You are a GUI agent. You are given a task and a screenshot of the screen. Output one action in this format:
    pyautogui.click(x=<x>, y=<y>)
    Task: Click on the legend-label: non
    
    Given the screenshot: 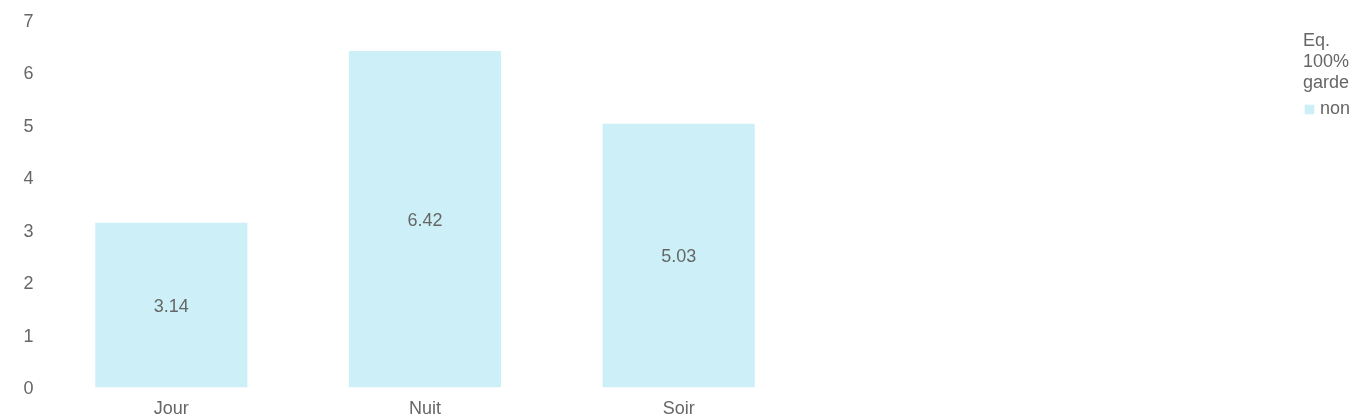 What is the action you would take?
    pyautogui.click(x=1334, y=108)
    